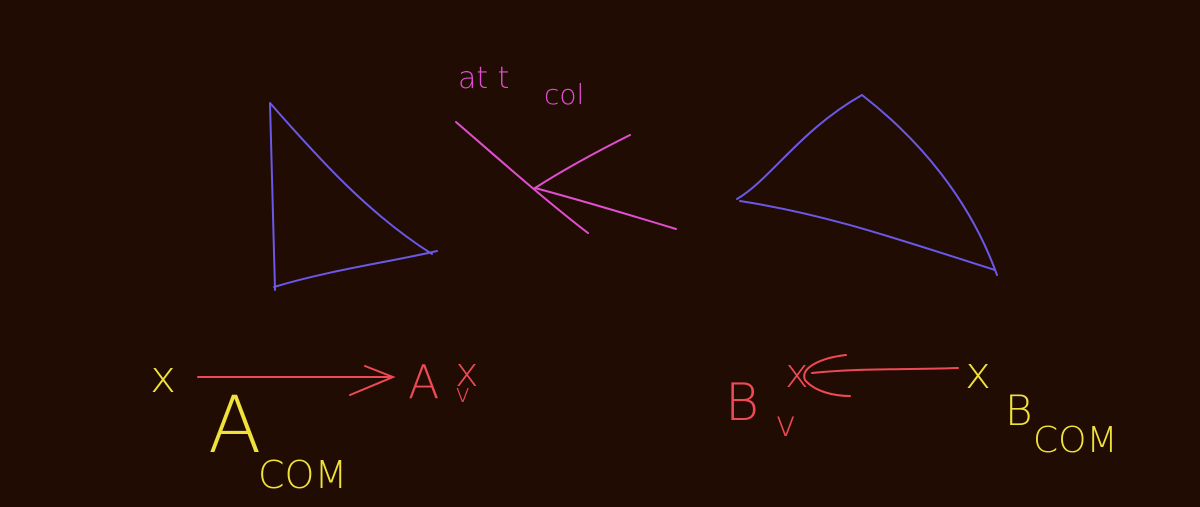 The image size is (1200, 507). What do you see at coordinates (881, 375) in the screenshot?
I see `arrow-b` at bounding box center [881, 375].